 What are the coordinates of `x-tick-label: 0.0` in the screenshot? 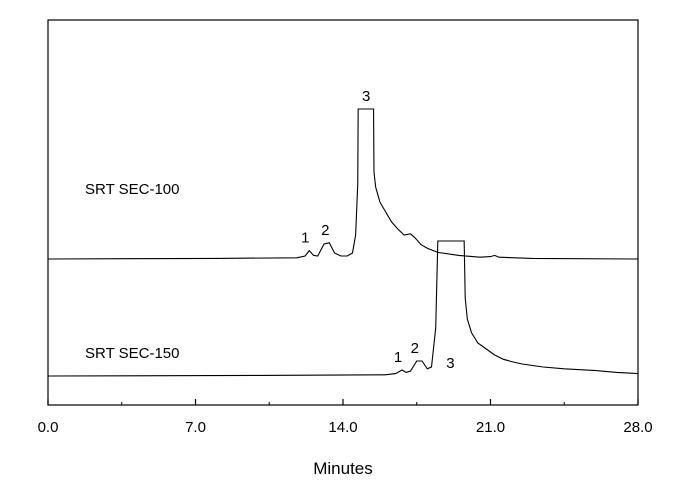 It's located at (48, 427).